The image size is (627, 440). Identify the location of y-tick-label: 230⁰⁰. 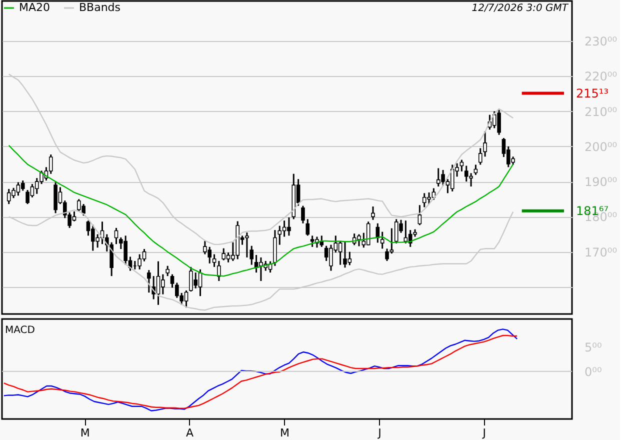
(601, 41).